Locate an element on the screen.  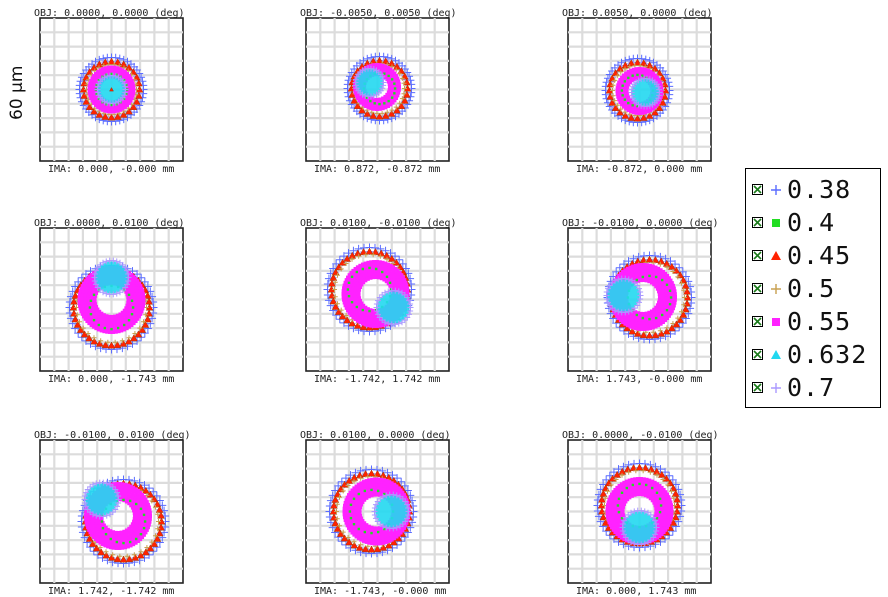
legend-entry: 0.7 is located at coordinates (816, 387).